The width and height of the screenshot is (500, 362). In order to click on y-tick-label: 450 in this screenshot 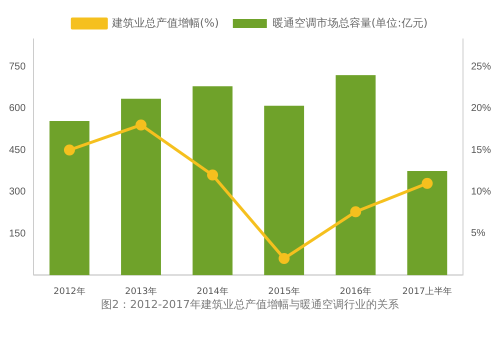, I will do `click(17, 150)`.